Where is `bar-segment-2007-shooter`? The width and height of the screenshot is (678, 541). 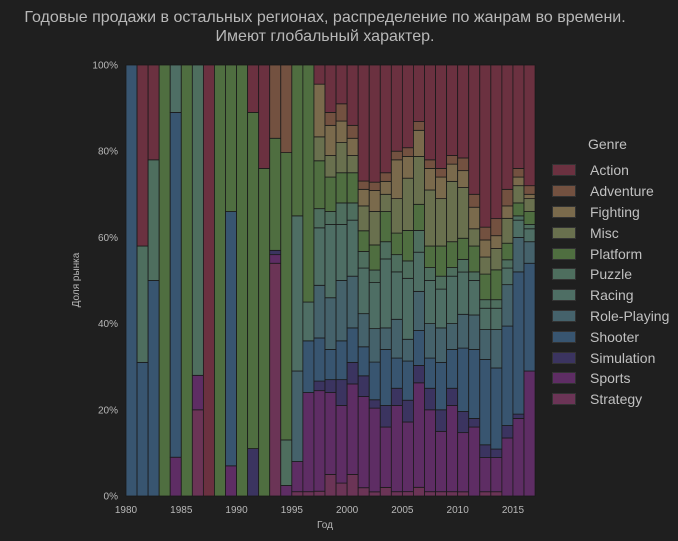 bar-segment-2007-shooter is located at coordinates (430, 373).